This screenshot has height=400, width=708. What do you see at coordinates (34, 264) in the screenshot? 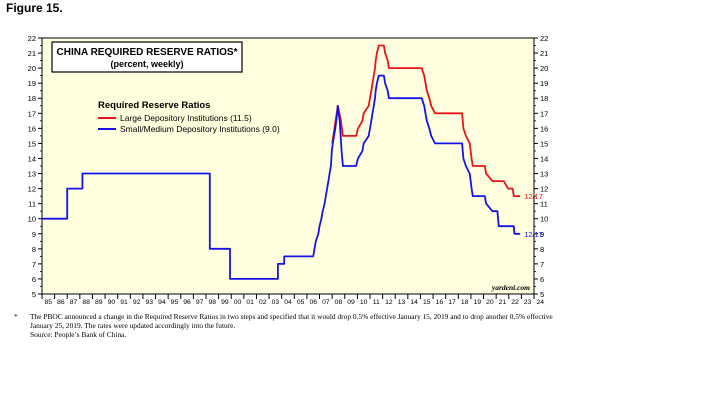
I see `y-tick-label-left: 7` at bounding box center [34, 264].